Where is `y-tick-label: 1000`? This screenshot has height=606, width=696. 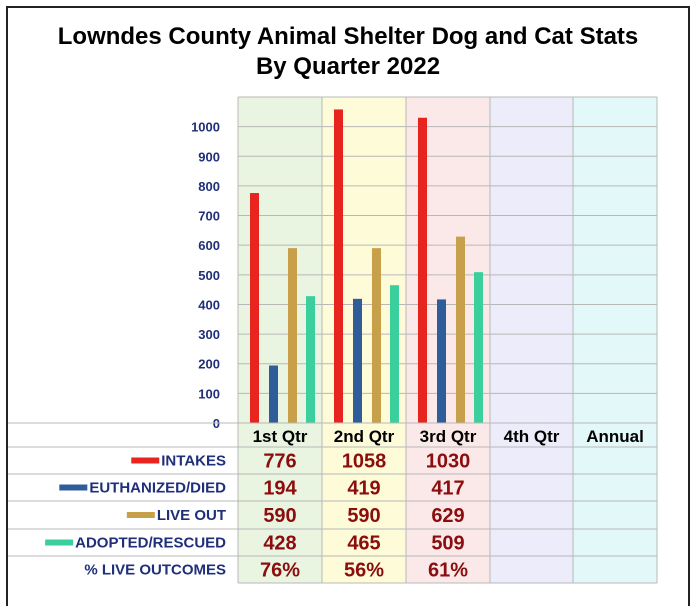 y-tick-label: 1000 is located at coordinates (205, 127).